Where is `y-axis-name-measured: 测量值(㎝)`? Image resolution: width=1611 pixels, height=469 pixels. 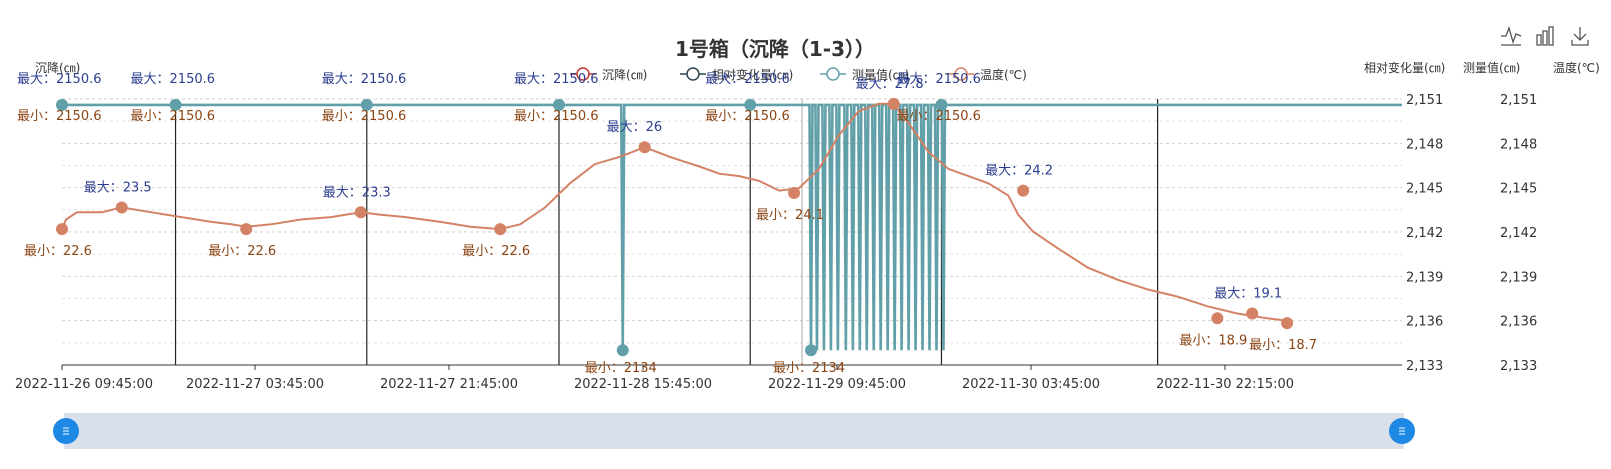 y-axis-name-measured: 测量值(㎝) is located at coordinates (1491, 67).